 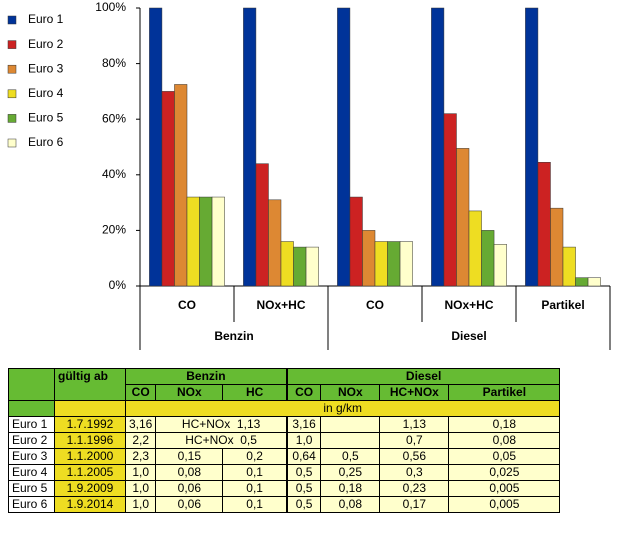 I want to click on table-row: Euro 2 1.1.1996 2,2 HC+NOx 0,5 1,0 0,7 0,08, so click(x=284, y=440).